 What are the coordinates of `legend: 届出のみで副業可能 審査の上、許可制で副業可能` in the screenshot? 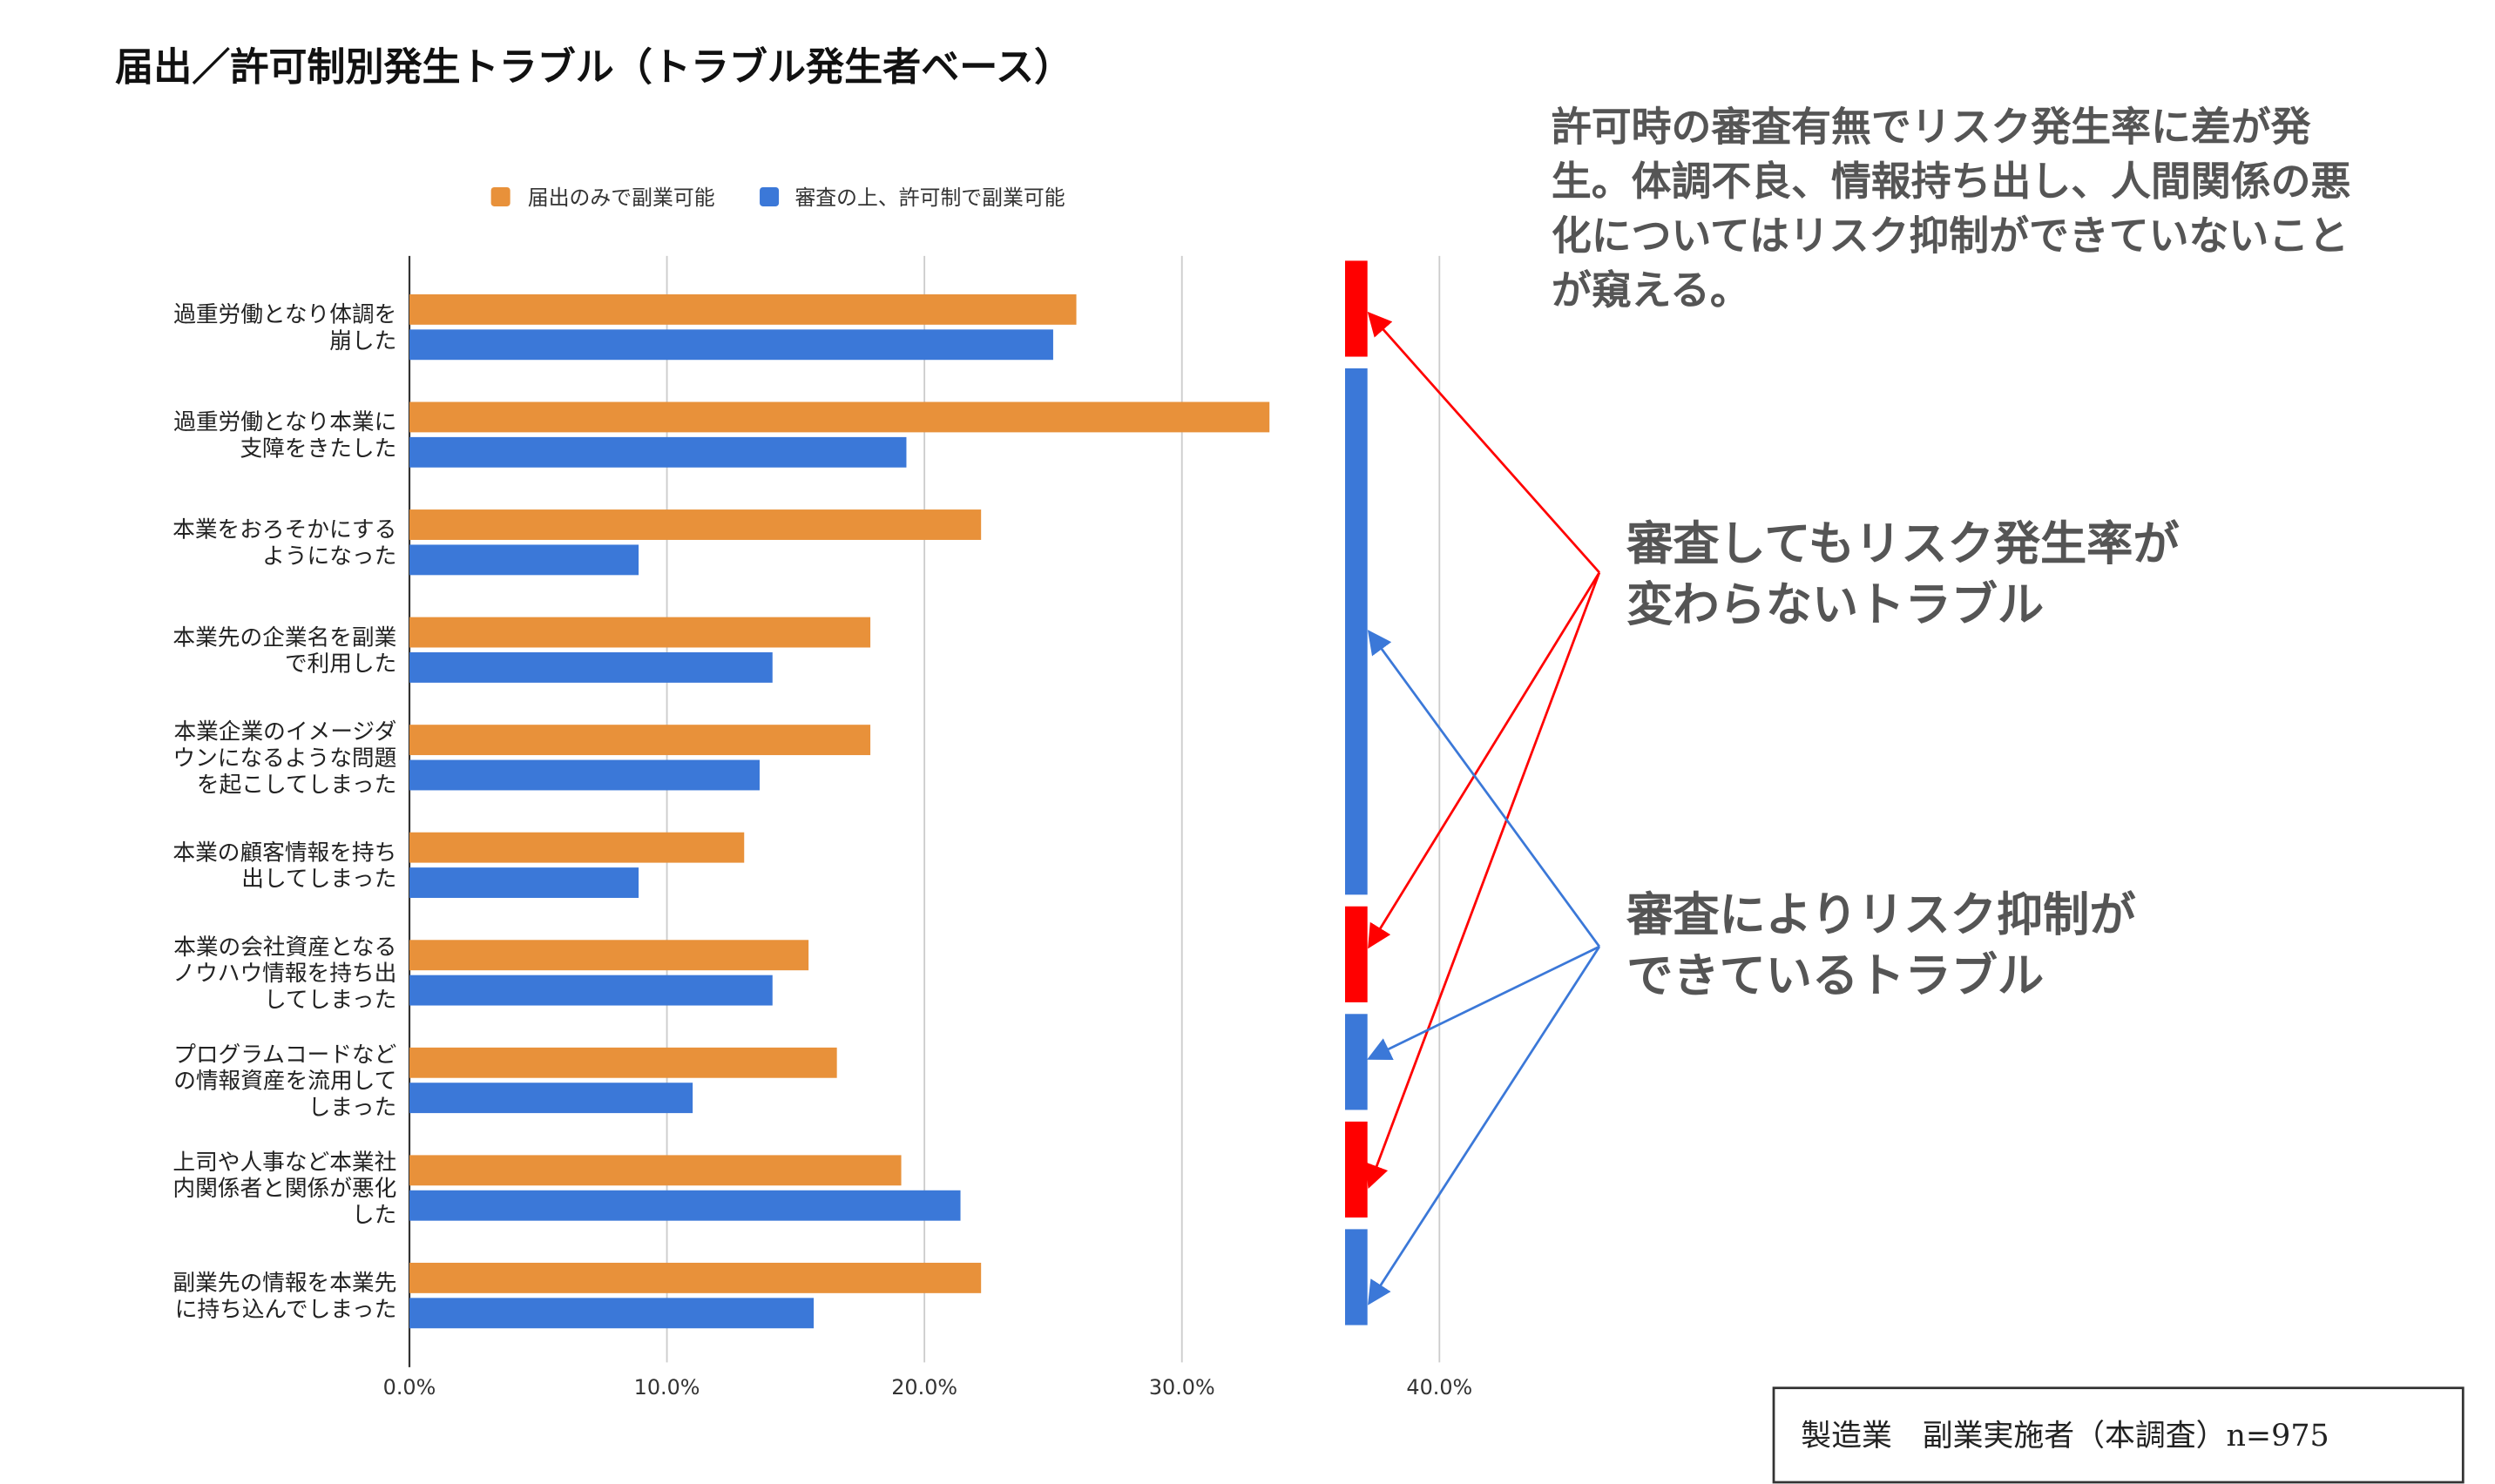 It's located at (777, 198).